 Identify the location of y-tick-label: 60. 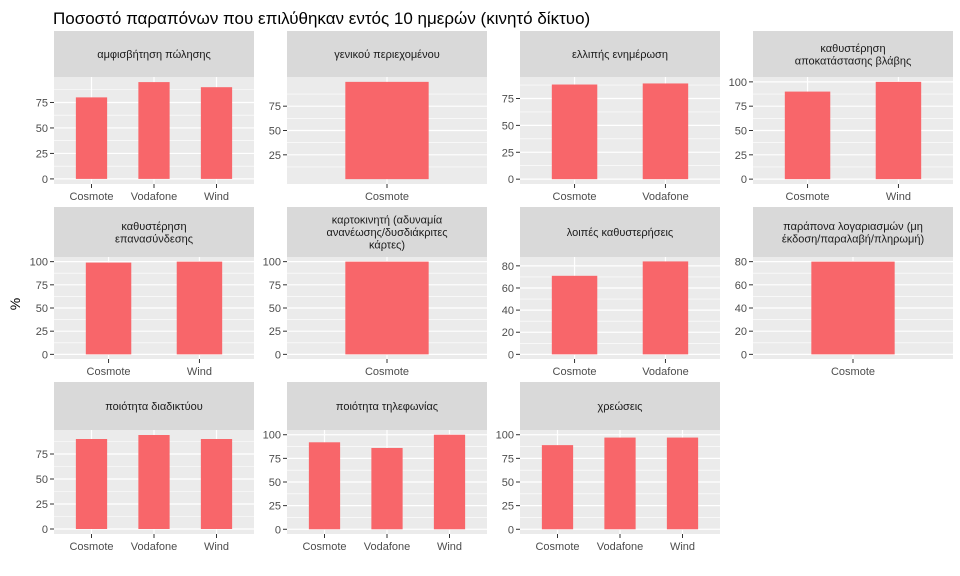
(741, 286).